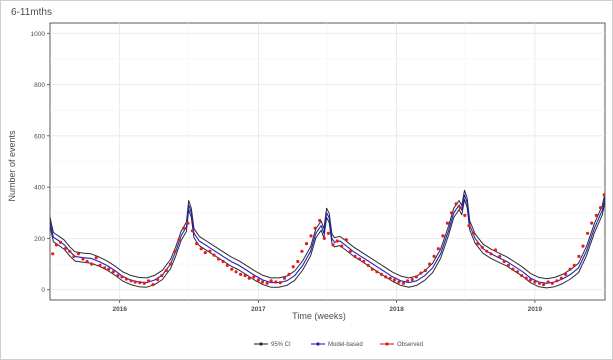 The image size is (613, 360). Describe the element at coordinates (43, 290) in the screenshot. I see `y-tick-label: 0` at that location.